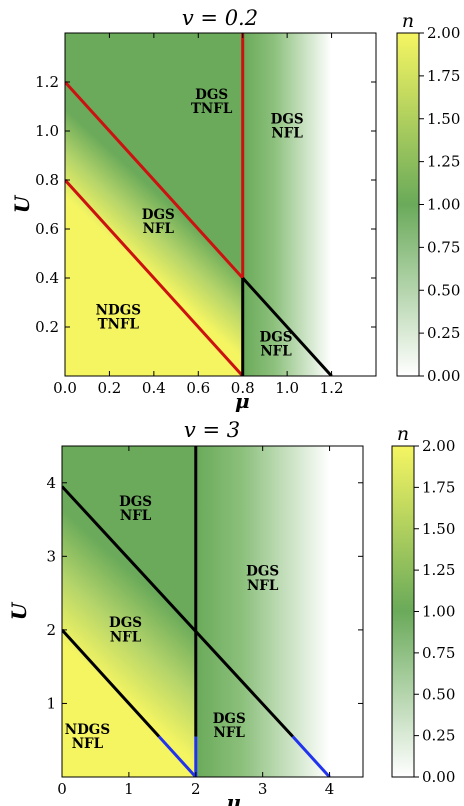 This screenshot has height=806, width=464. What do you see at coordinates (243, 388) in the screenshot?
I see `x-tick-label: 0.8` at bounding box center [243, 388].